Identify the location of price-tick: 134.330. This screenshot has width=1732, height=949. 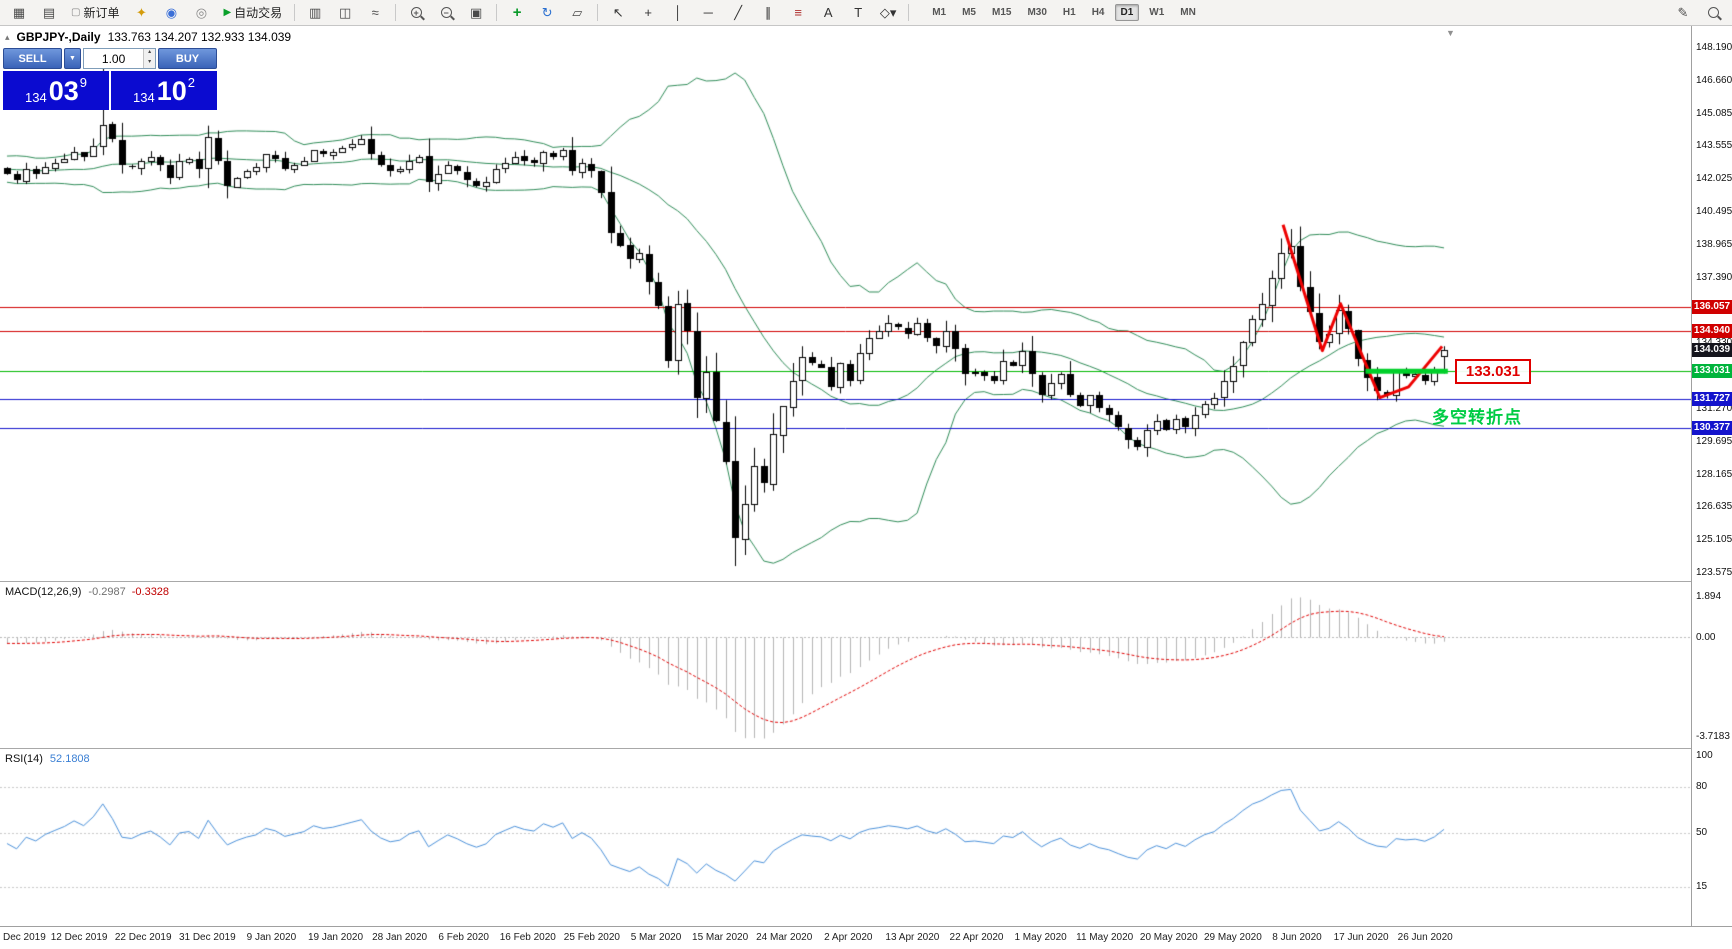
(1712, 343).